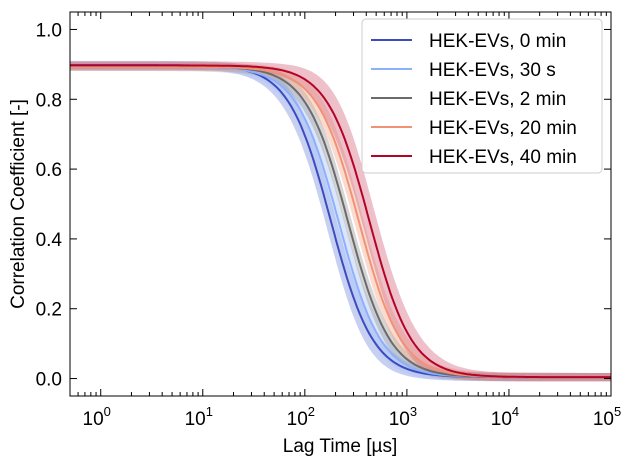 The image size is (637, 468). What do you see at coordinates (607, 417) in the screenshot?
I see `x-tick-label-5: 10⁵` at bounding box center [607, 417].